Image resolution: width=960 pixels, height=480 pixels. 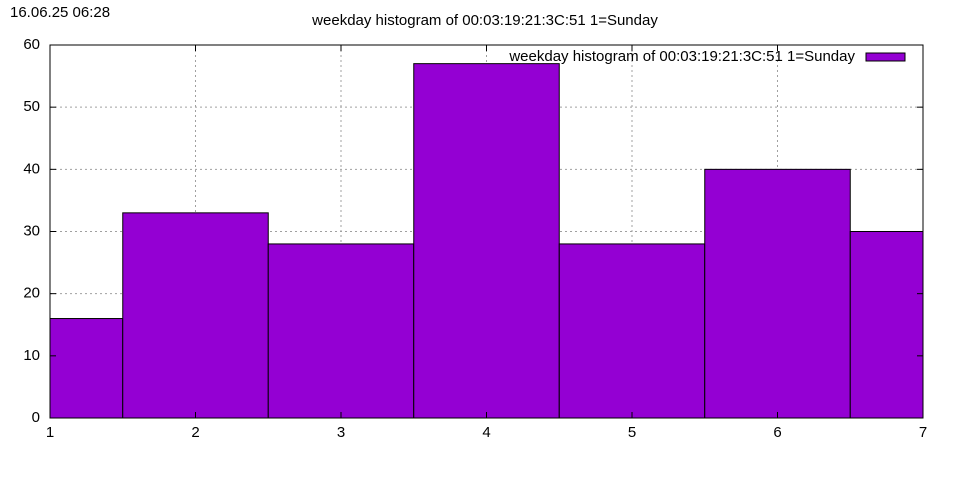 I want to click on x-tick-label: 6, so click(x=777, y=432).